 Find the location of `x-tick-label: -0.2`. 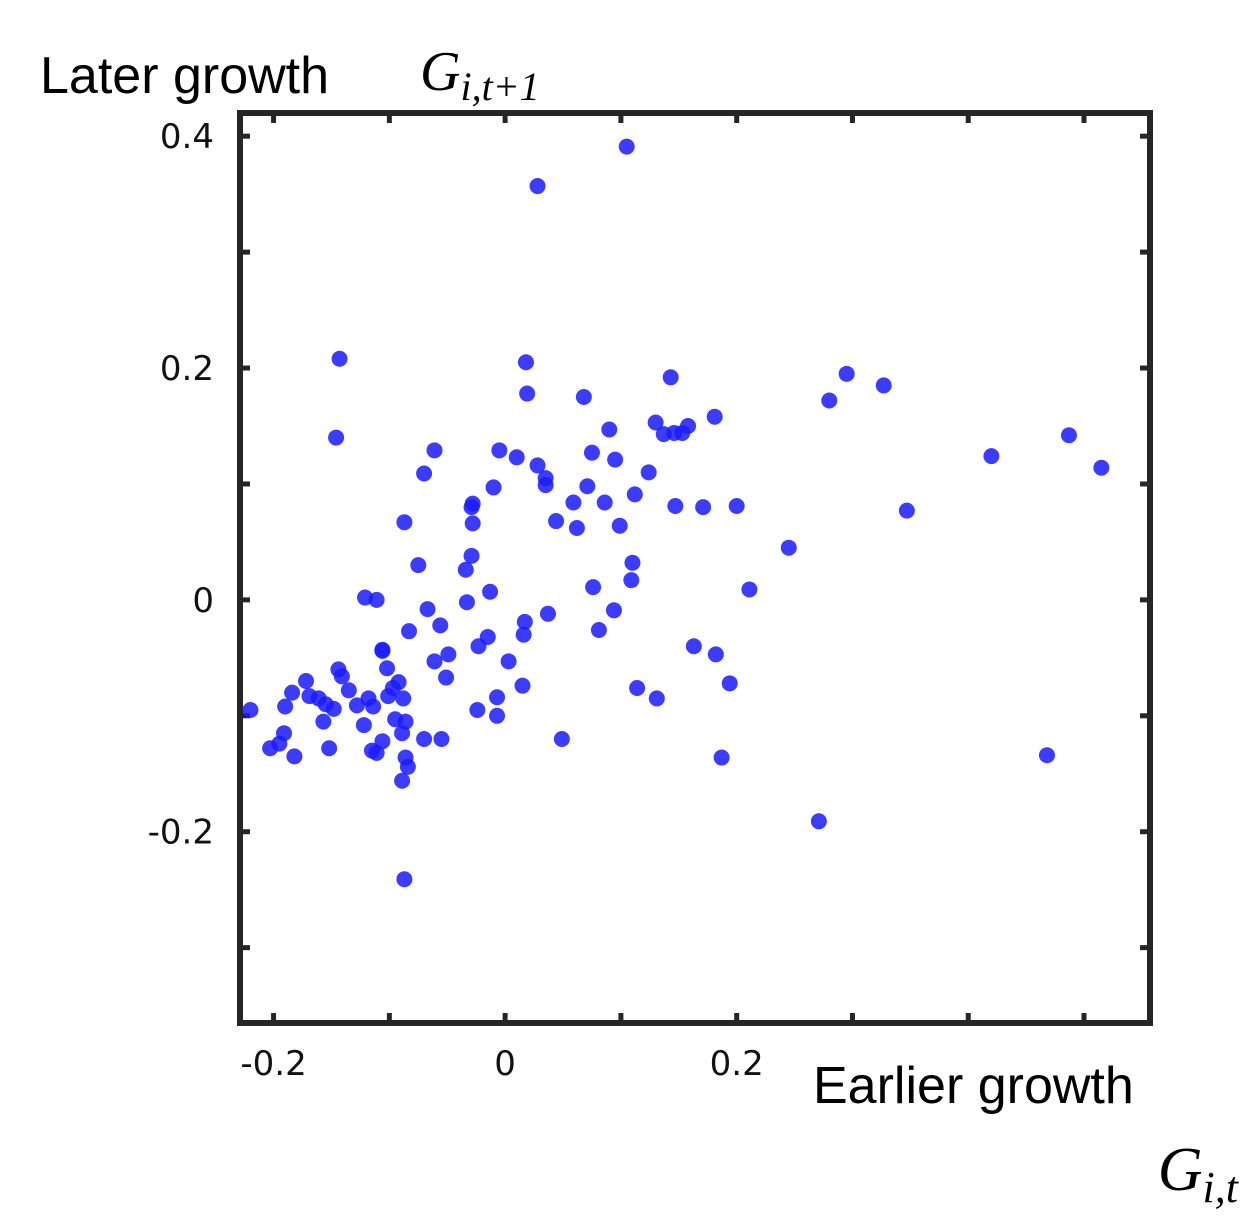

x-tick-label: -0.2 is located at coordinates (273, 1064).